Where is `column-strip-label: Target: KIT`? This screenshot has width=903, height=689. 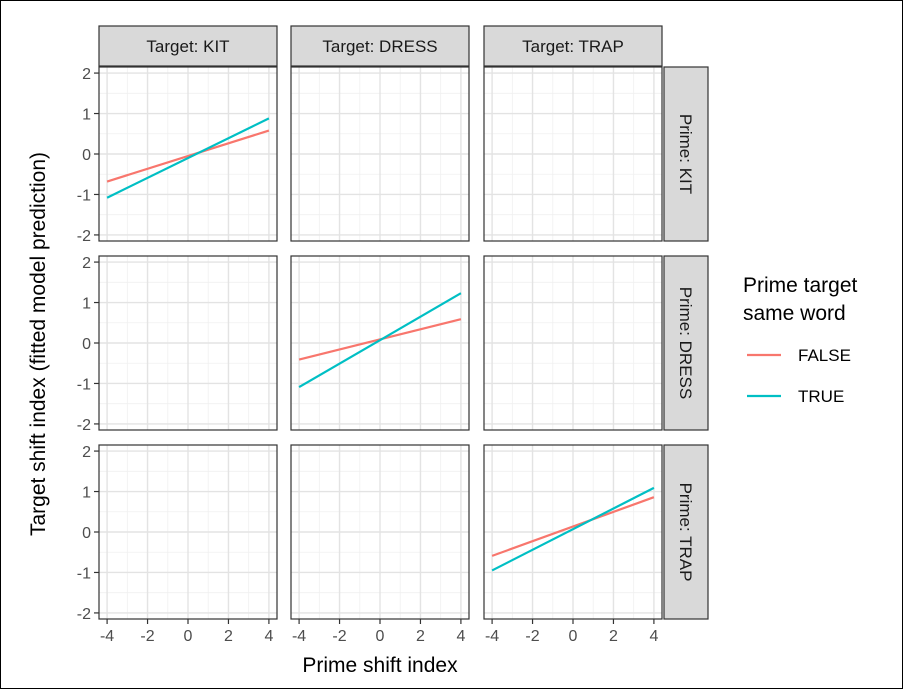
column-strip-label: Target: KIT is located at coordinates (187, 46).